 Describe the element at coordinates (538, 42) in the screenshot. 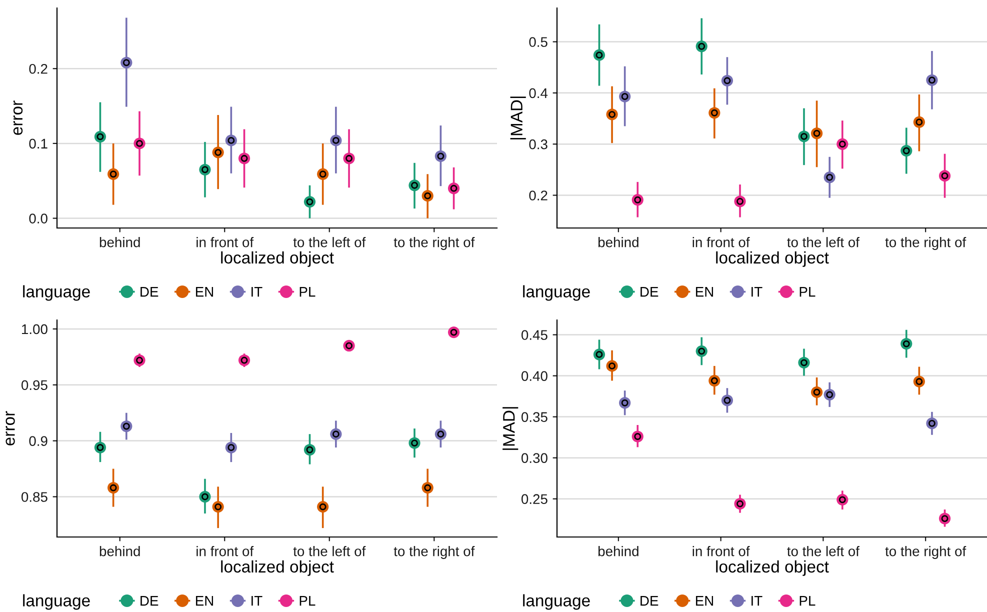

I see `y-tick-label: 0.5` at that location.